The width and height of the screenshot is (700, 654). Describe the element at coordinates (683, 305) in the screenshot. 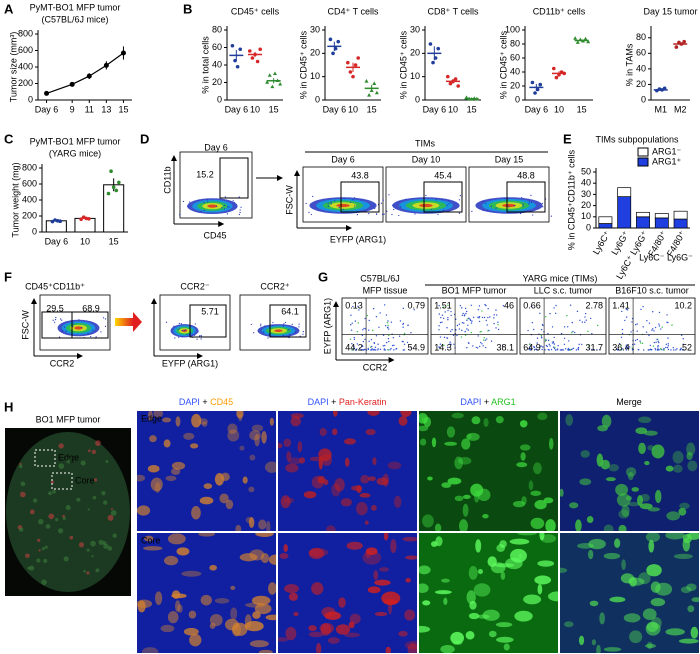

I see `quadrant-value: 10.2` at that location.